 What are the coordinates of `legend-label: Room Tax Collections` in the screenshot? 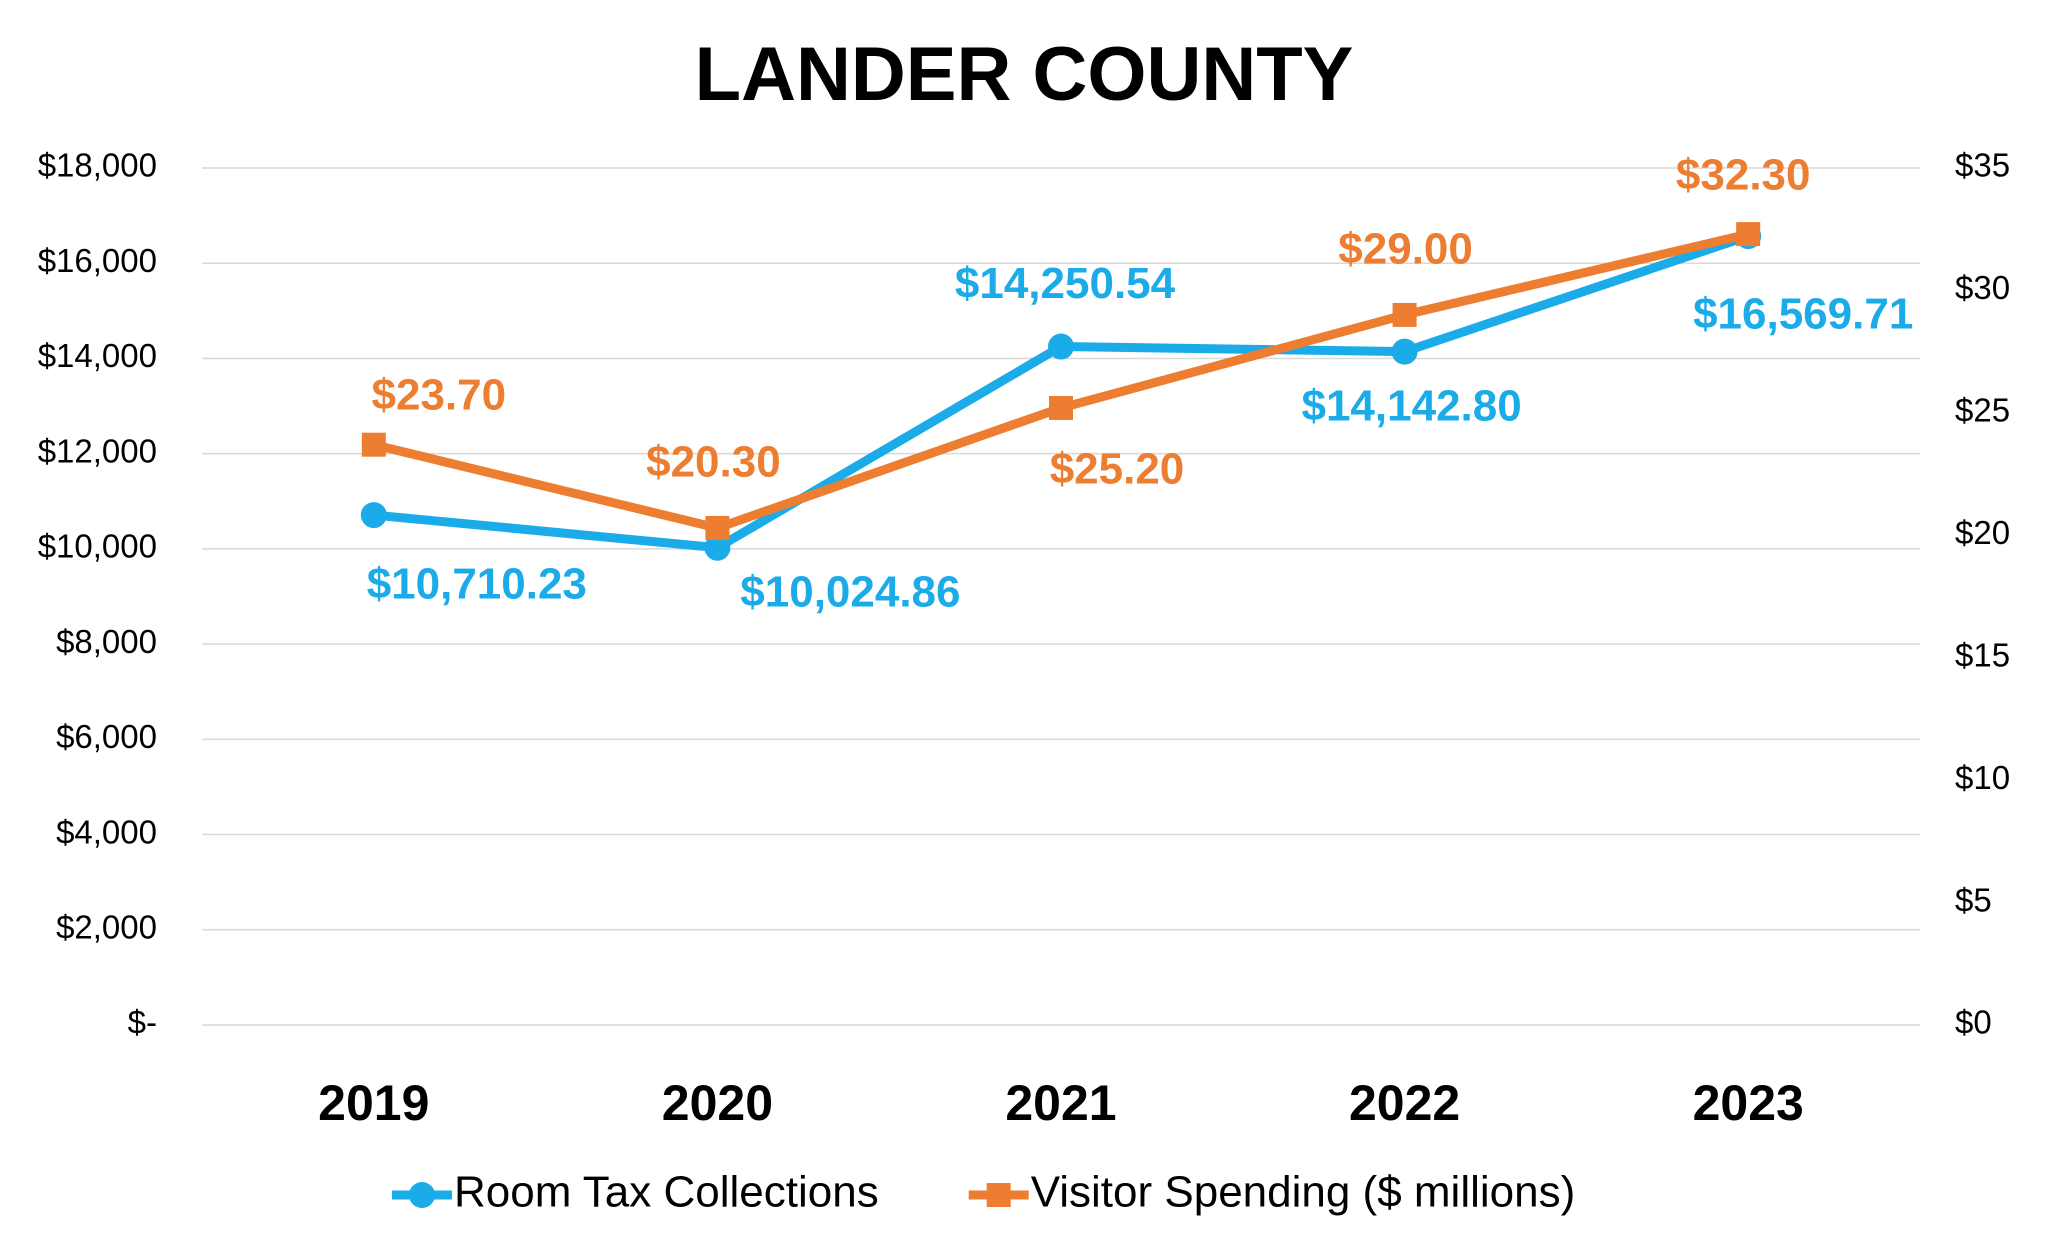 It's located at (666, 1192).